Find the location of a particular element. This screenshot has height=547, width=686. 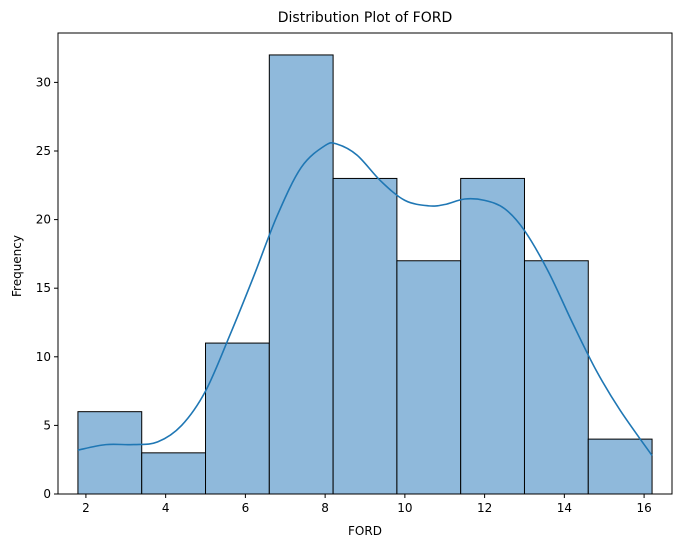

x-axis-title: FORD is located at coordinates (365, 531).